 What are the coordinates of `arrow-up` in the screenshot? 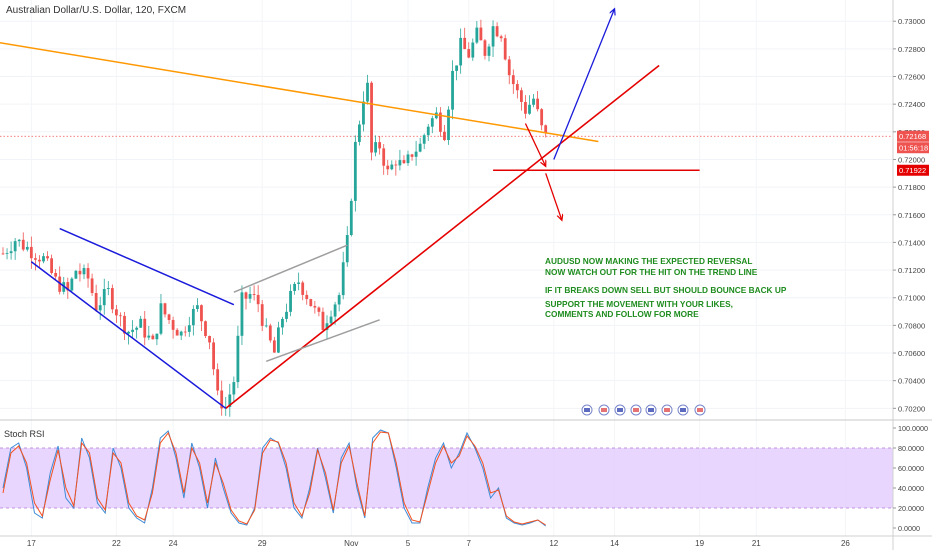 It's located at (584, 84).